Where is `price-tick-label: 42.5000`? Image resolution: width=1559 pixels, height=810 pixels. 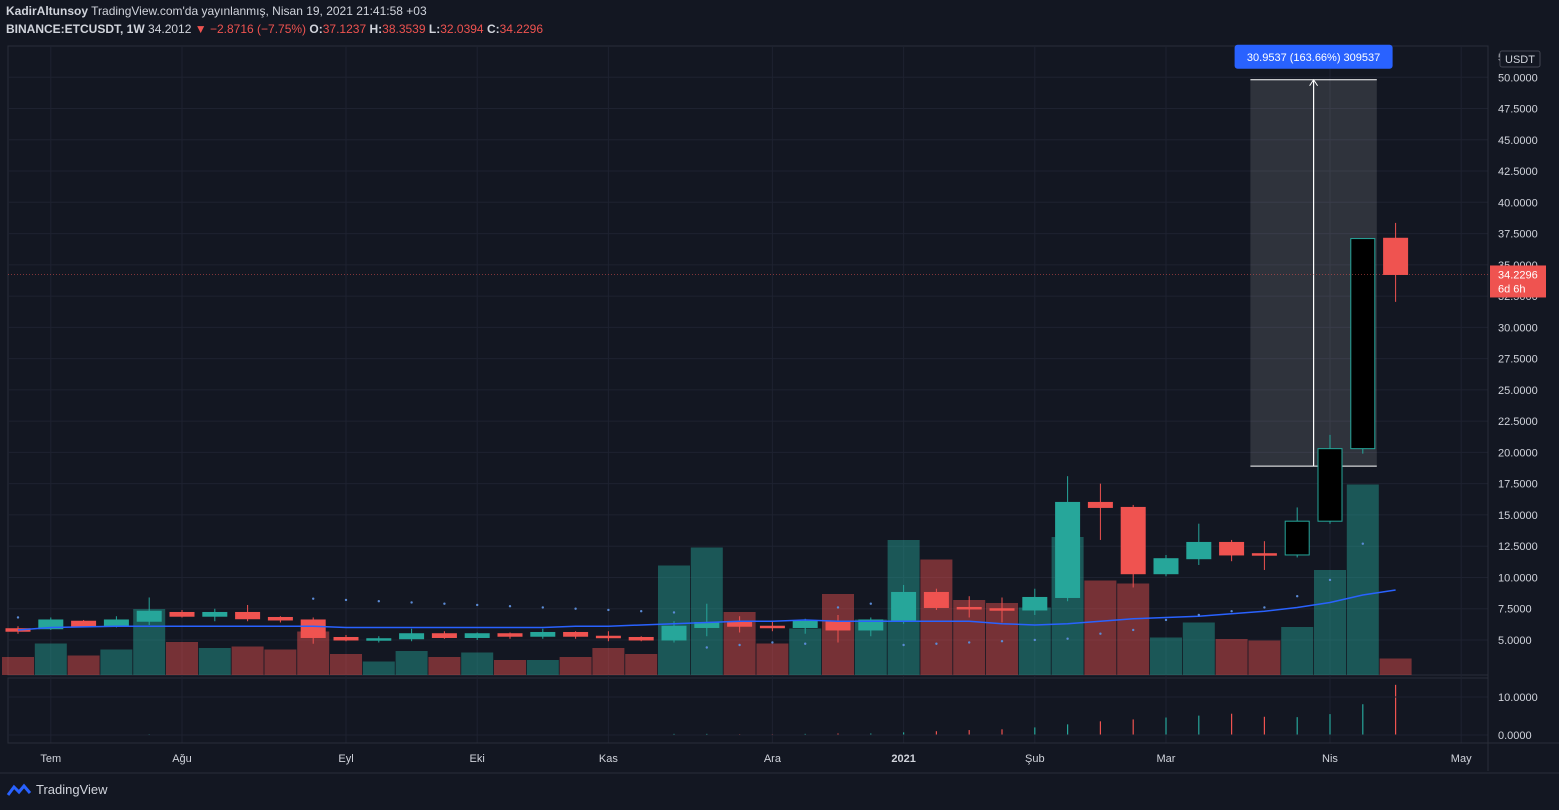 price-tick-label: 42.5000 is located at coordinates (1518, 172).